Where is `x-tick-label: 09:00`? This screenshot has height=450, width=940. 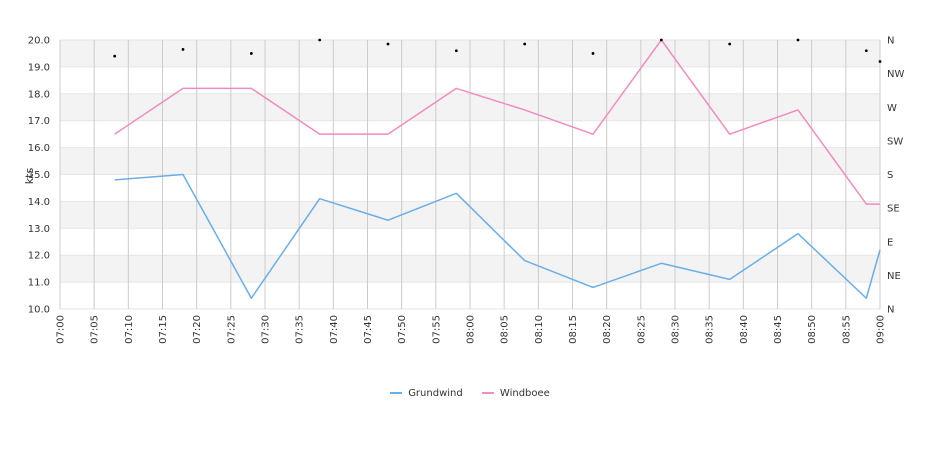 x-tick-label: 09:00 is located at coordinates (881, 329).